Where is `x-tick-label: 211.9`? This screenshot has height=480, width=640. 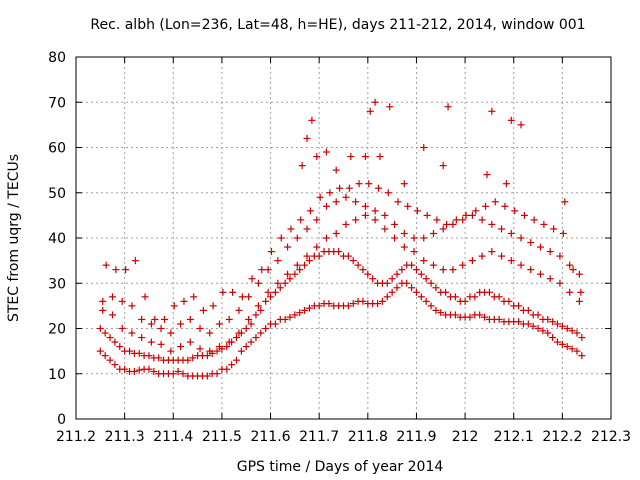 x-tick-label: 211.9 is located at coordinates (416, 437).